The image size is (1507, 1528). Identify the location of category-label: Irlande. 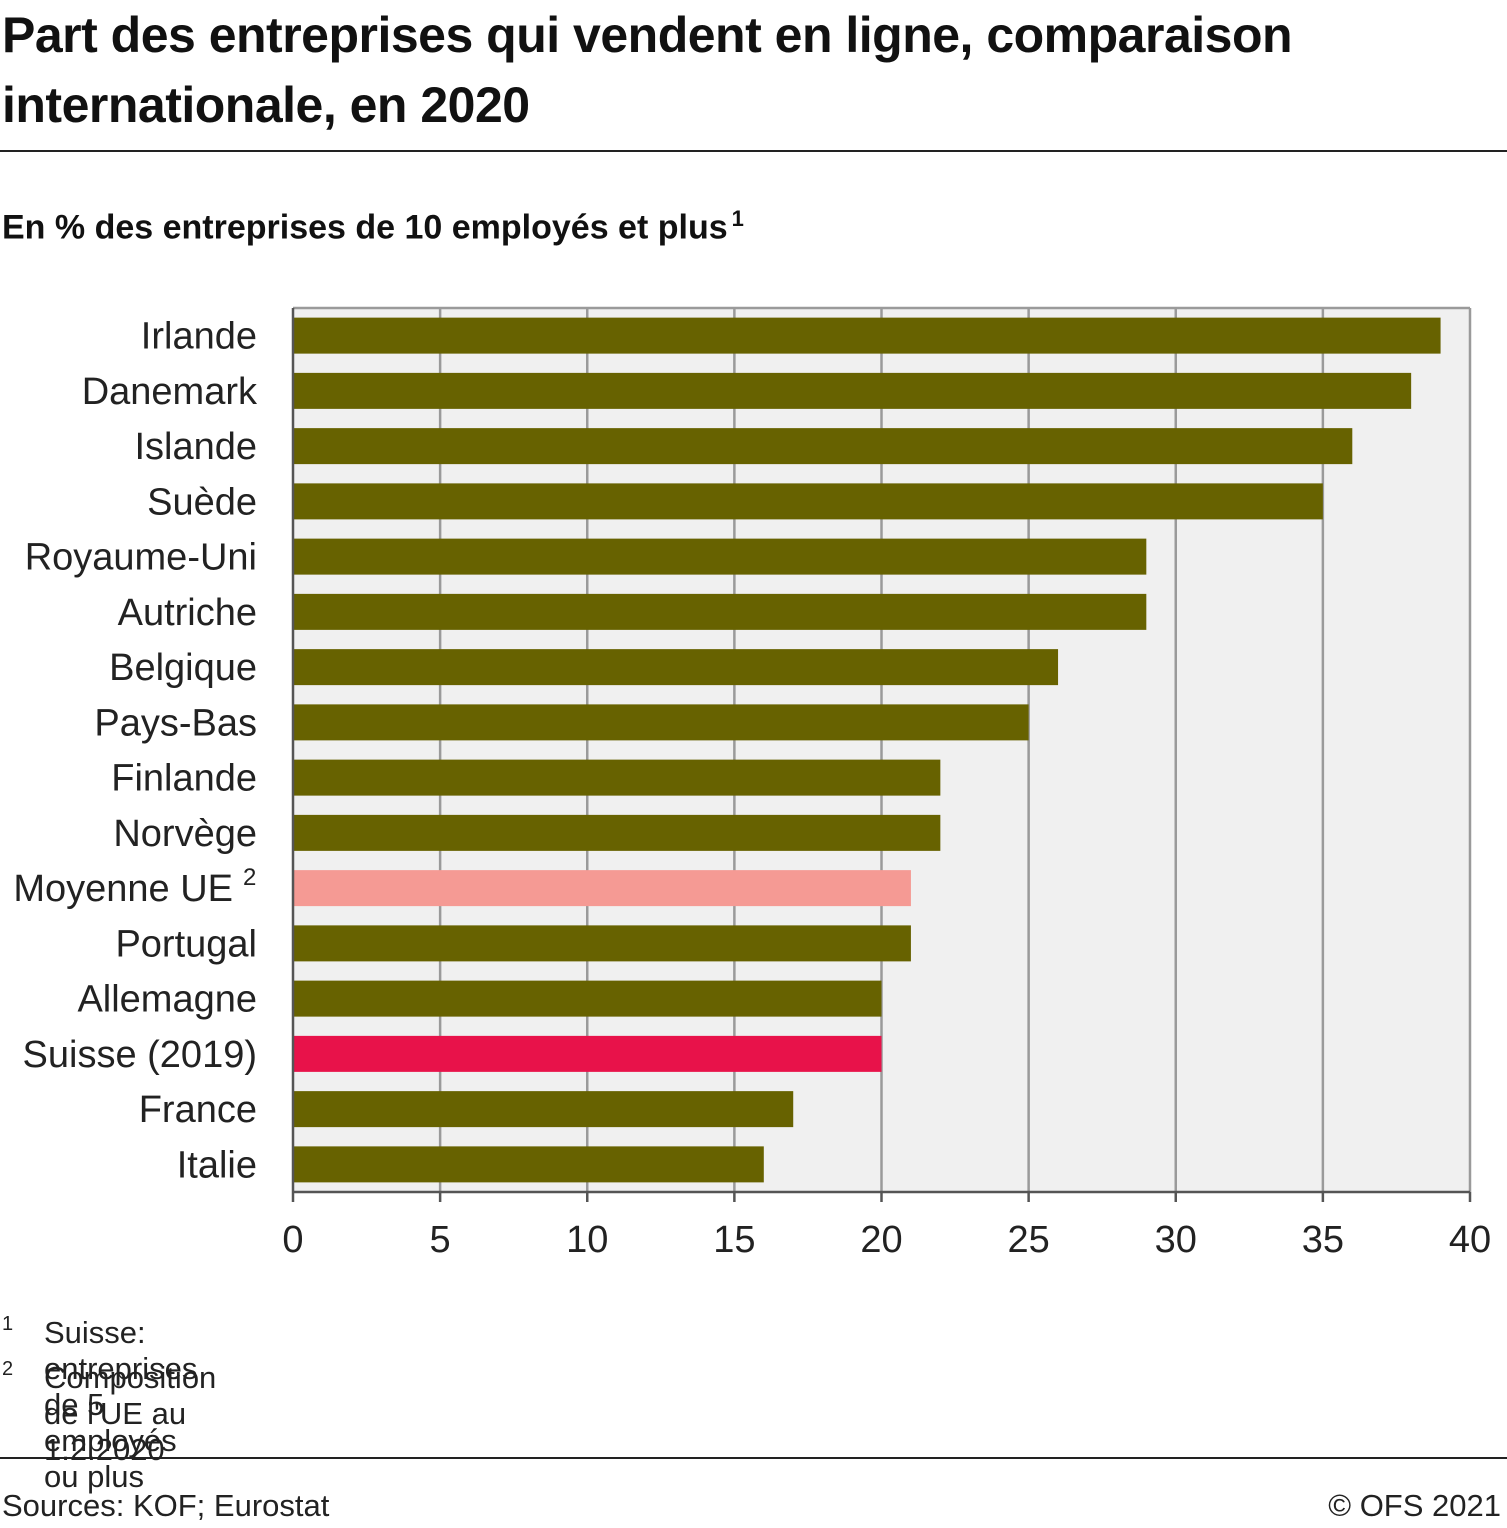
(199, 337).